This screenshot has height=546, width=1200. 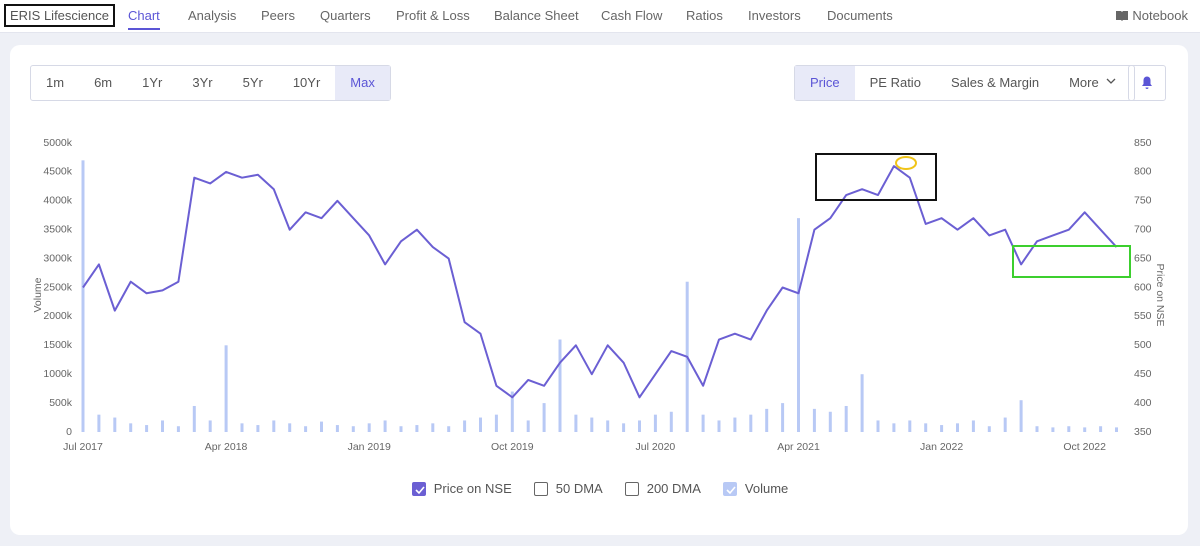 I want to click on x-tick-label: Jul 2020, so click(x=656, y=447).